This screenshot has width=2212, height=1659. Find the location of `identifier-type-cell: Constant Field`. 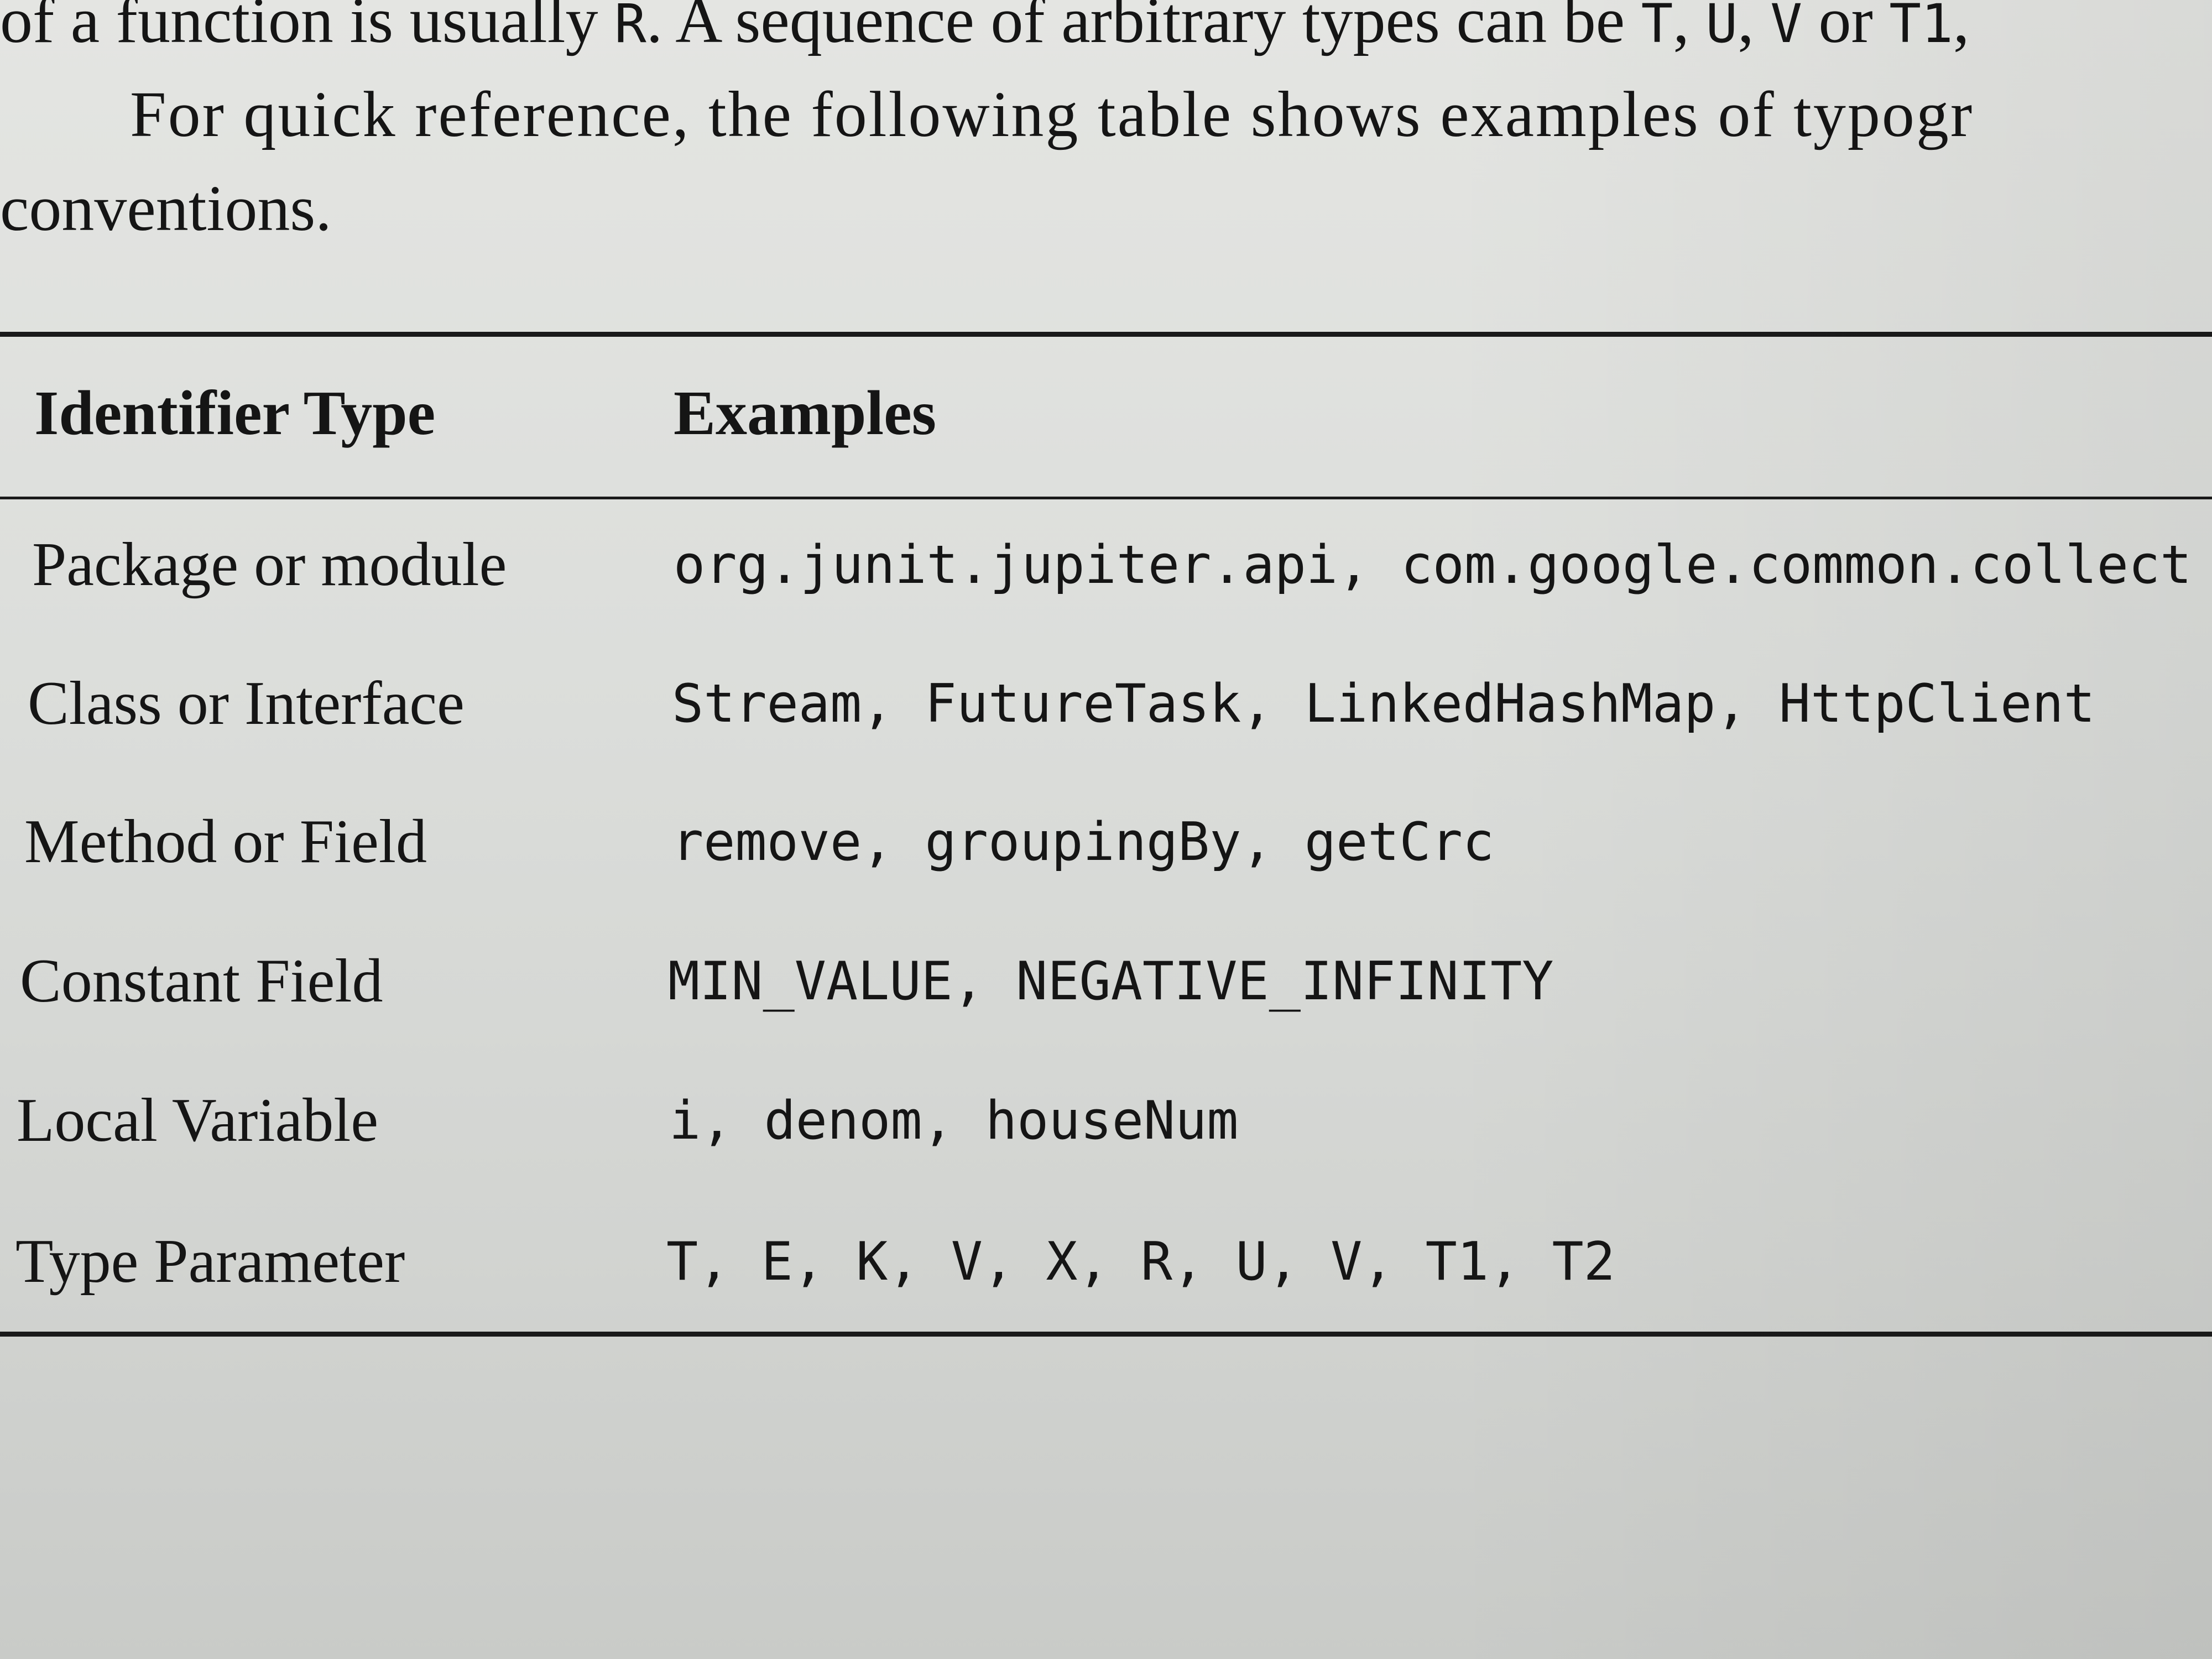

identifier-type-cell: Constant Field is located at coordinates (202, 981).